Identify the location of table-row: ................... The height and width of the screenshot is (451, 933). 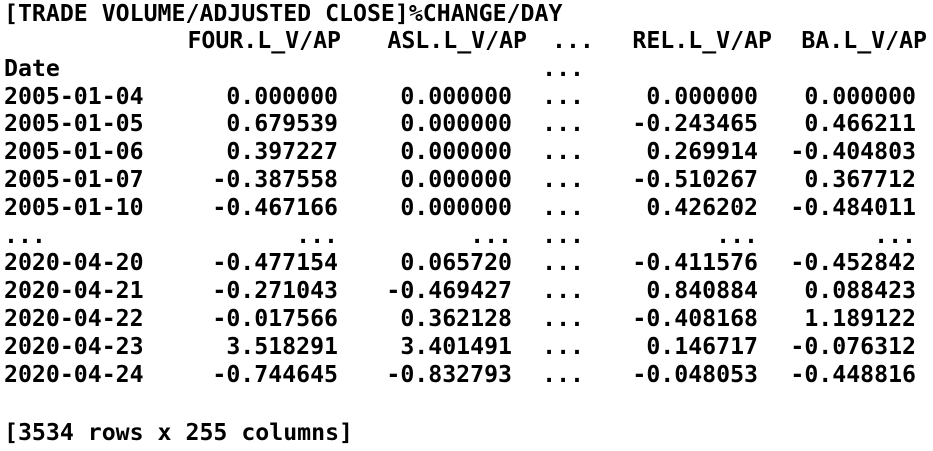
(468, 236).